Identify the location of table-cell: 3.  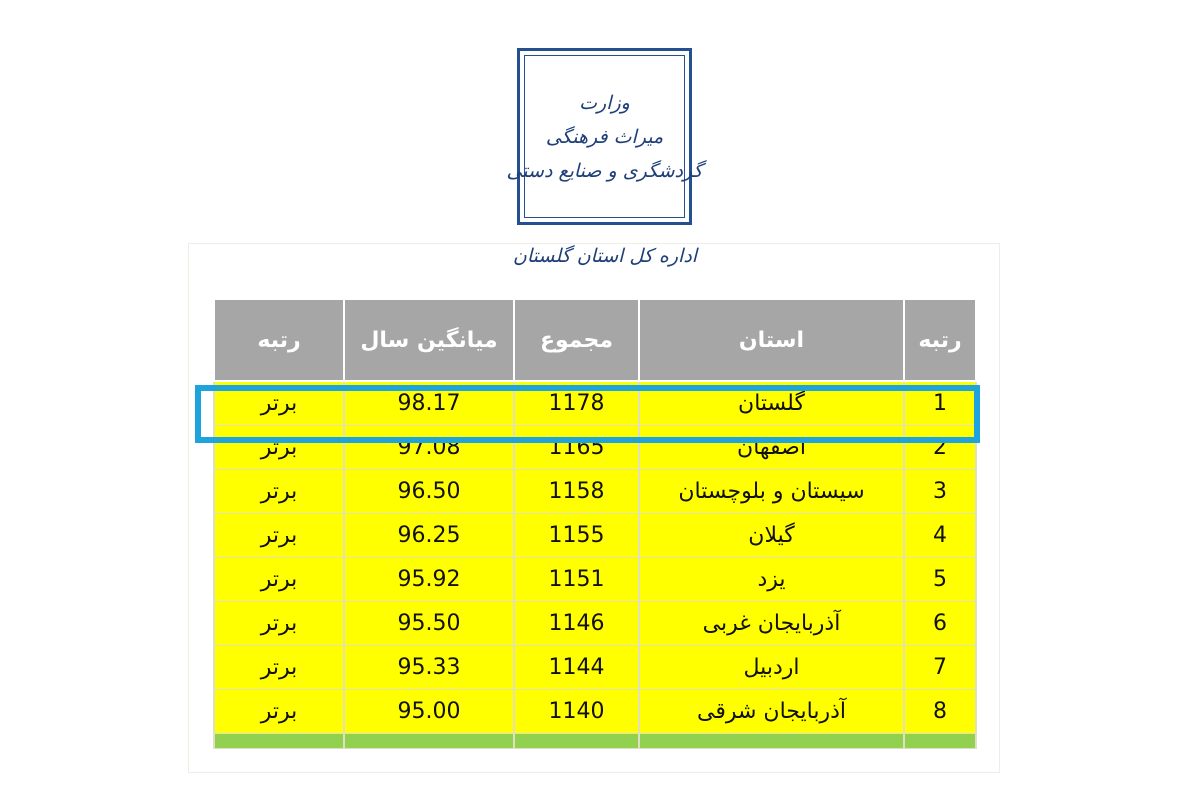
(940, 491).